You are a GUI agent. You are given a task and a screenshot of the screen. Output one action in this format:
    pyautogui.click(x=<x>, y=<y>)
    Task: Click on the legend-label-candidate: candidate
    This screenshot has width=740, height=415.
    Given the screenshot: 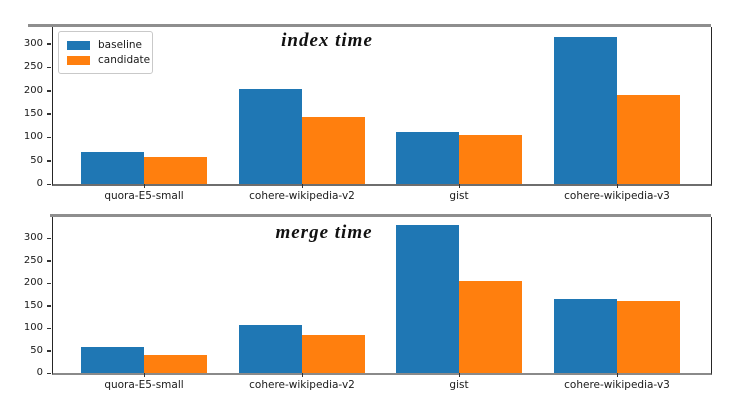 What is the action you would take?
    pyautogui.click(x=124, y=60)
    